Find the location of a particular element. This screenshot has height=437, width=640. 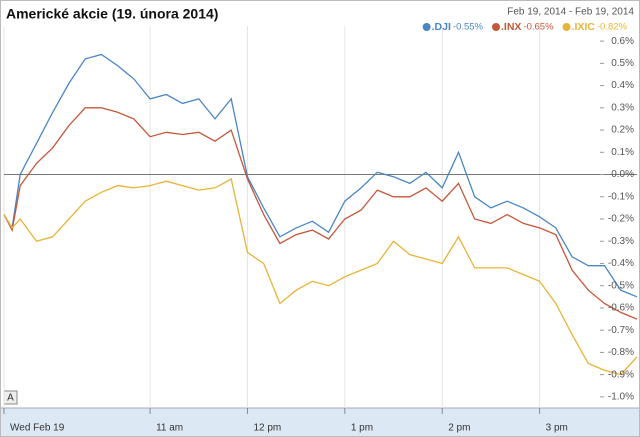

x-tick-label: 1 pm is located at coordinates (362, 428).